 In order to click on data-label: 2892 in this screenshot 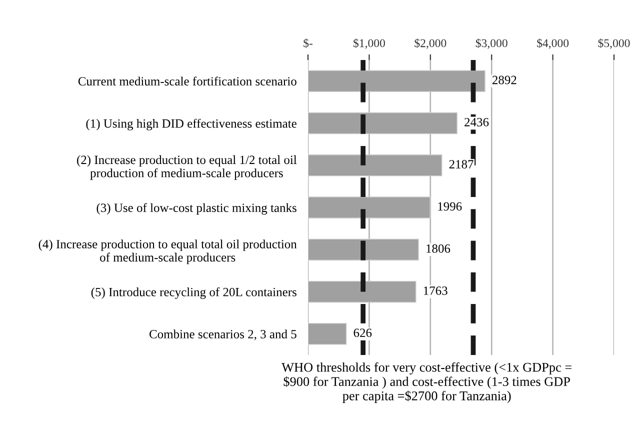, I will do `click(504, 80)`.